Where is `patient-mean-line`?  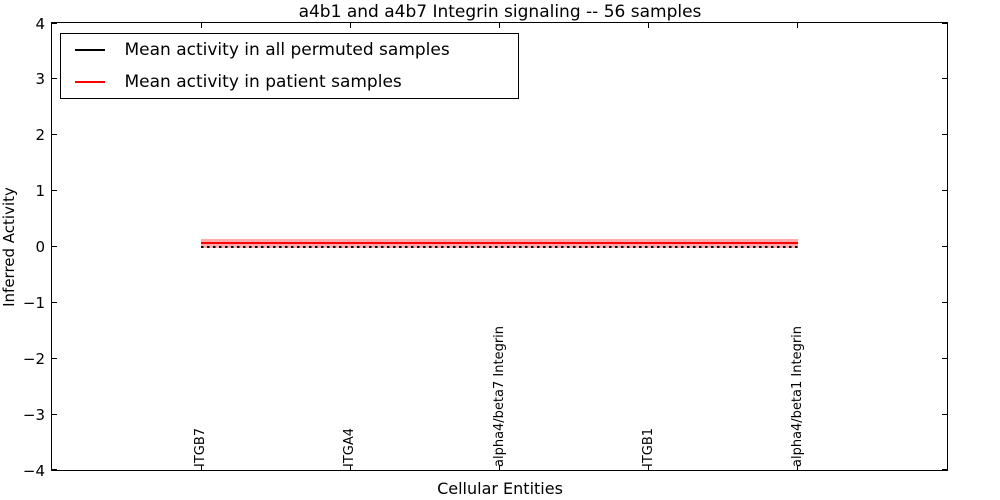
patient-mean-line is located at coordinates (499, 243).